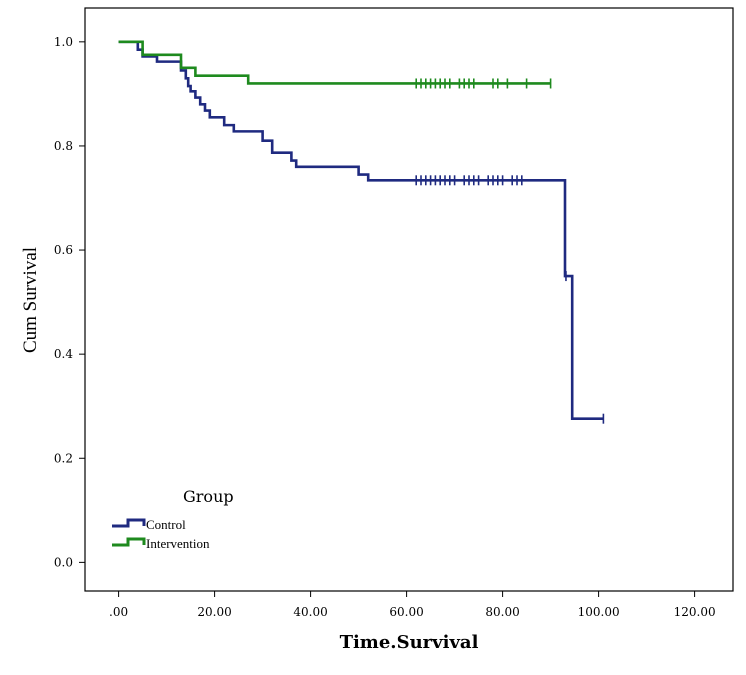 Image resolution: width=746 pixels, height=675 pixels. I want to click on x-tick-label: 60.00, so click(406, 612).